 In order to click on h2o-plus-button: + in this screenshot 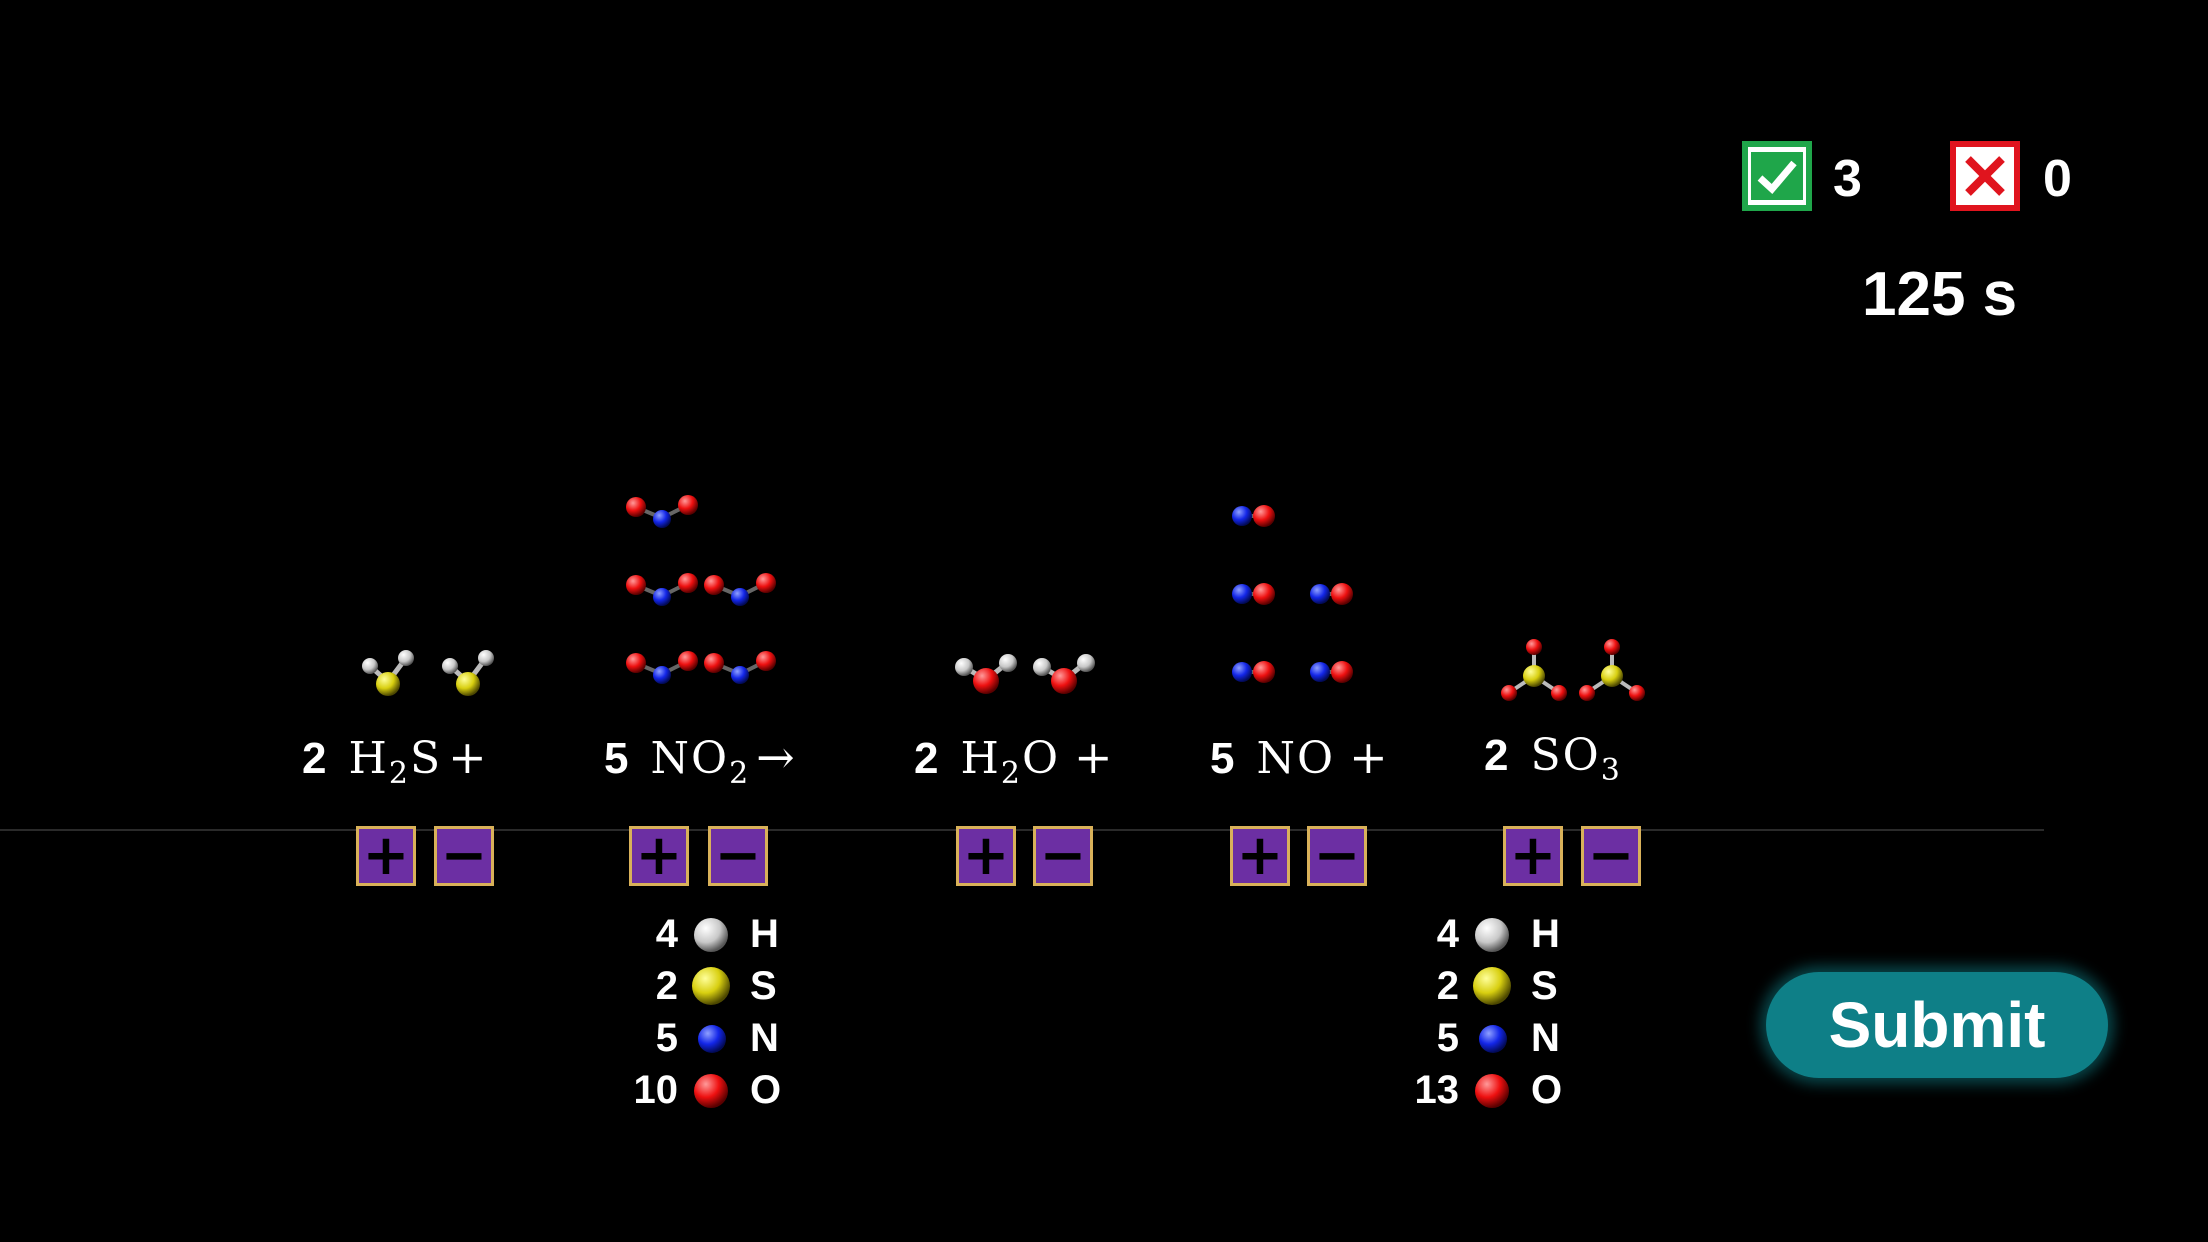, I will do `click(986, 856)`.